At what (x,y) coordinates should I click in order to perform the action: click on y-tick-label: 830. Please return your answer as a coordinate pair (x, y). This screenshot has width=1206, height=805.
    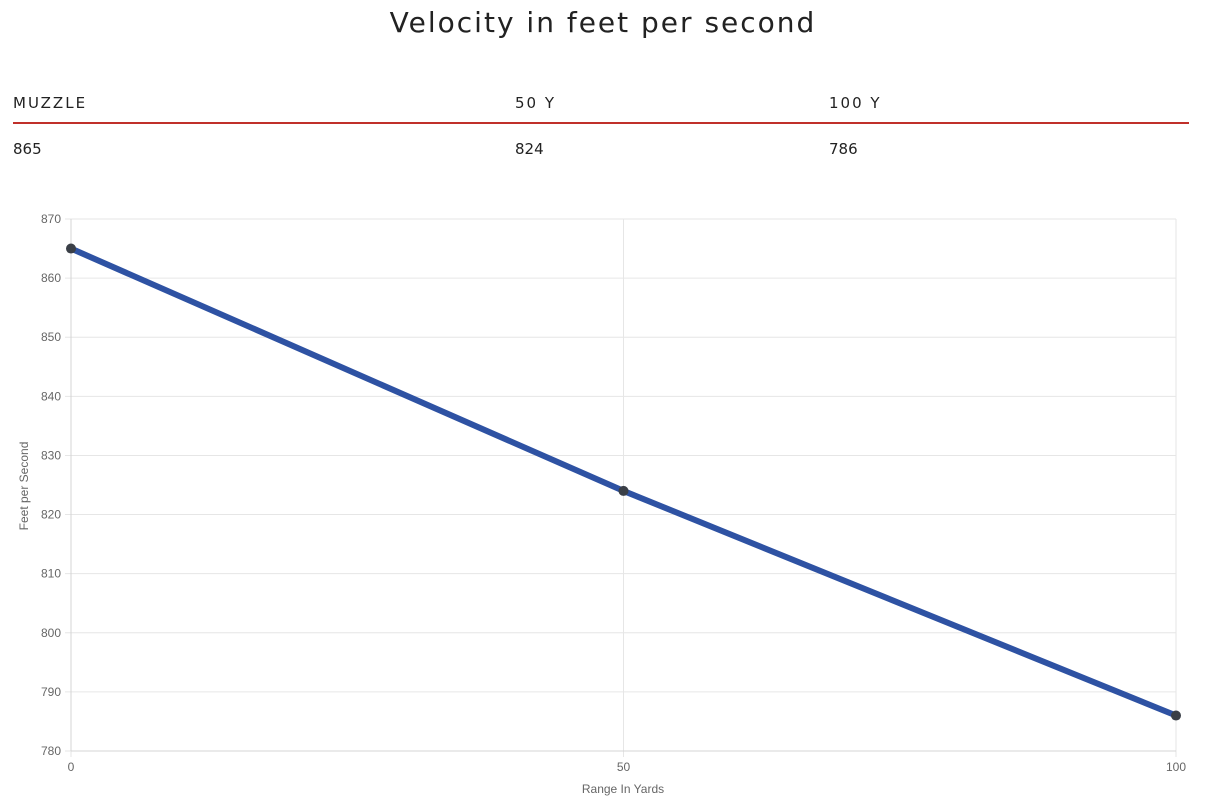
    Looking at the image, I should click on (51, 455).